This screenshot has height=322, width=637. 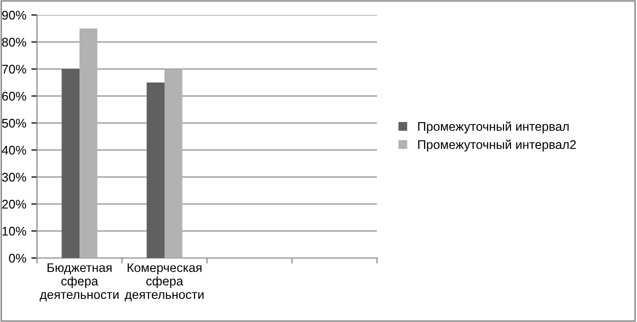 I want to click on y-tick-label: 60%, so click(x=14, y=96).